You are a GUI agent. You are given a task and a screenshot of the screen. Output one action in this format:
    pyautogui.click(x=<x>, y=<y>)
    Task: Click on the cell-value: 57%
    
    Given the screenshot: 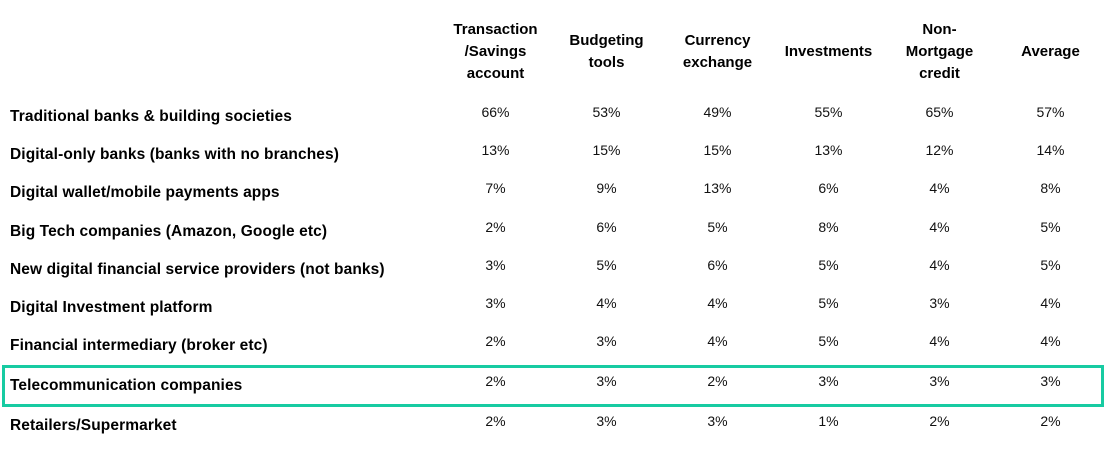 What is the action you would take?
    pyautogui.click(x=1050, y=112)
    